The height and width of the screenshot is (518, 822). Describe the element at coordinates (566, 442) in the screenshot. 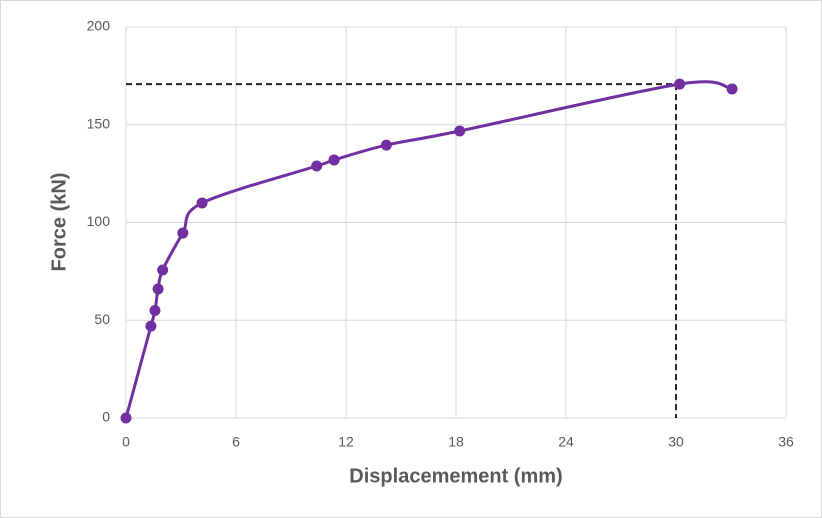

I see `x-tick-label: 24` at that location.